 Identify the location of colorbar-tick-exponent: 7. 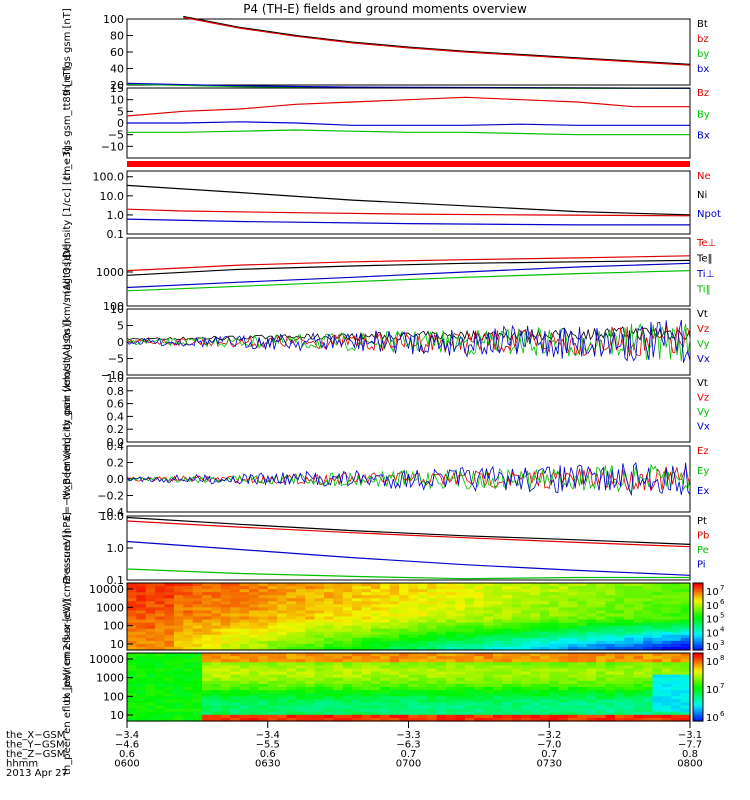
(722, 686).